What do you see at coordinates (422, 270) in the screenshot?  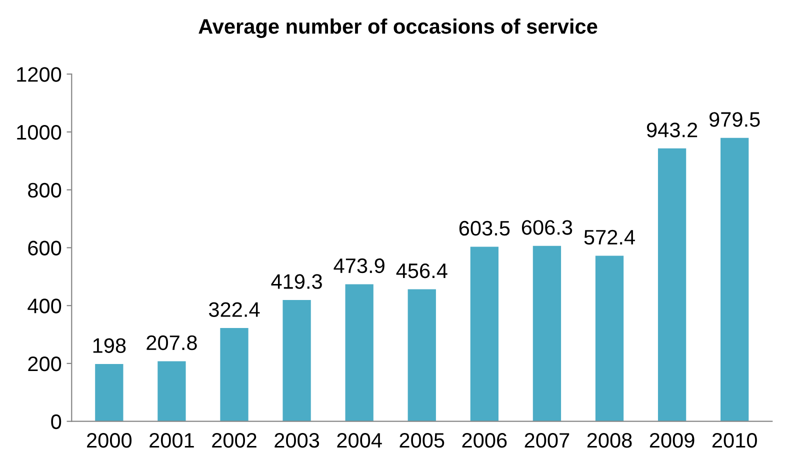 I see `data-label: 456.4` at bounding box center [422, 270].